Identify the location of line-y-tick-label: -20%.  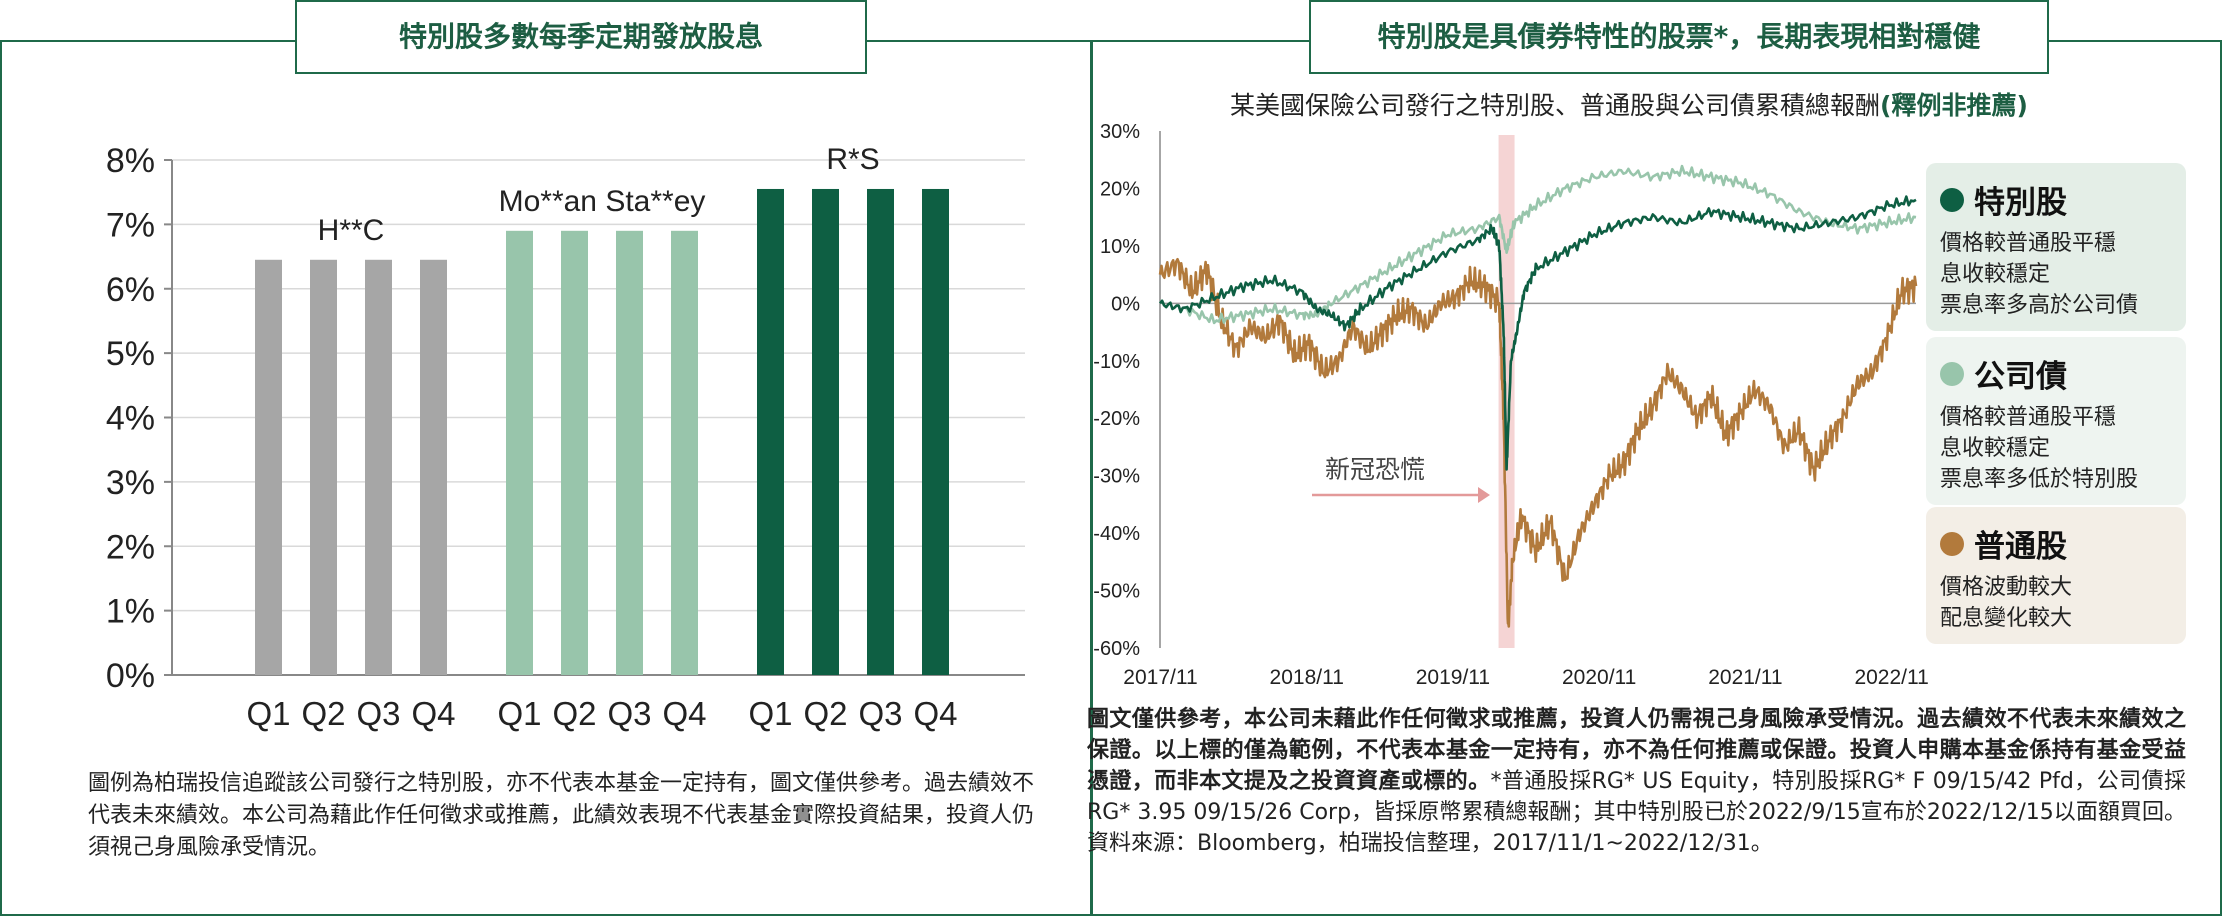
(1116, 419).